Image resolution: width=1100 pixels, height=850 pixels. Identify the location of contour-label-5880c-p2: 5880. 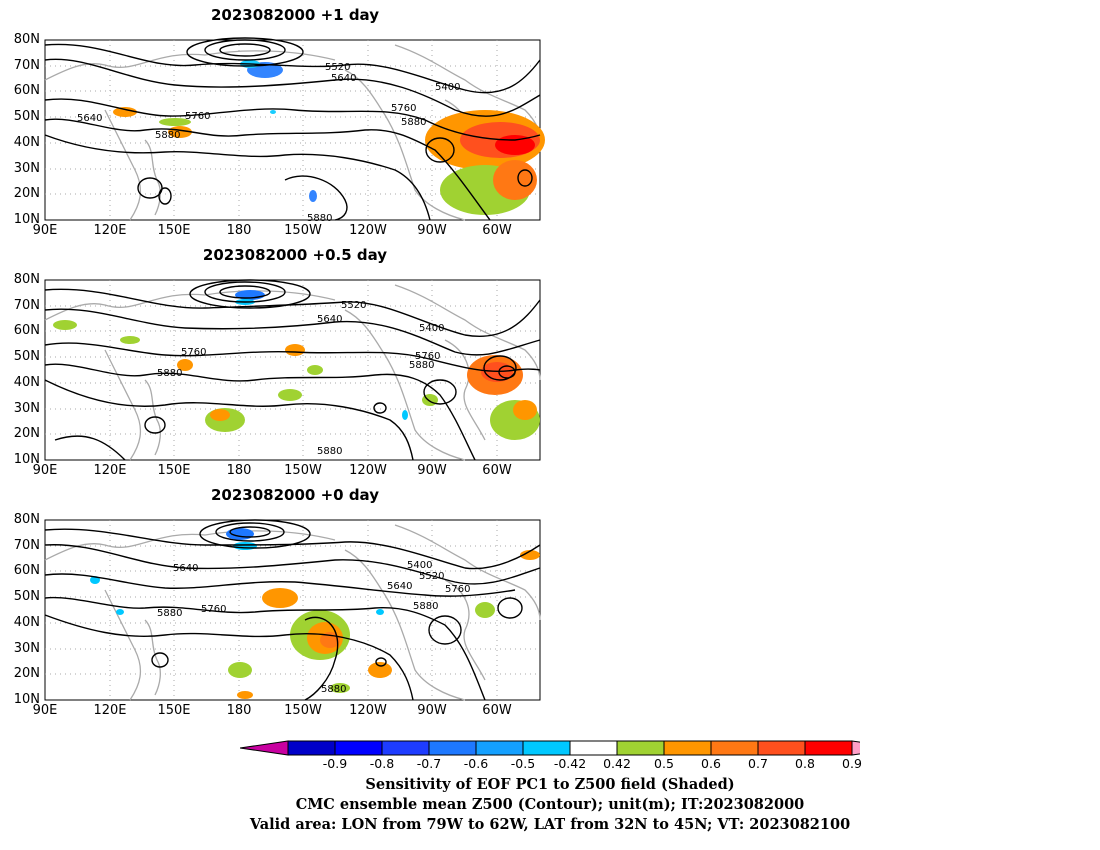
(329, 451).